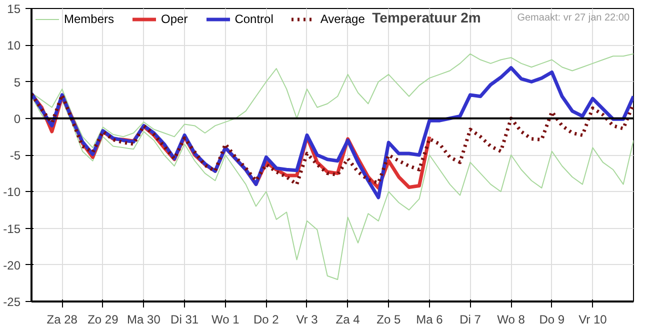  I want to click on y-tick-label: -20, so click(12, 265).